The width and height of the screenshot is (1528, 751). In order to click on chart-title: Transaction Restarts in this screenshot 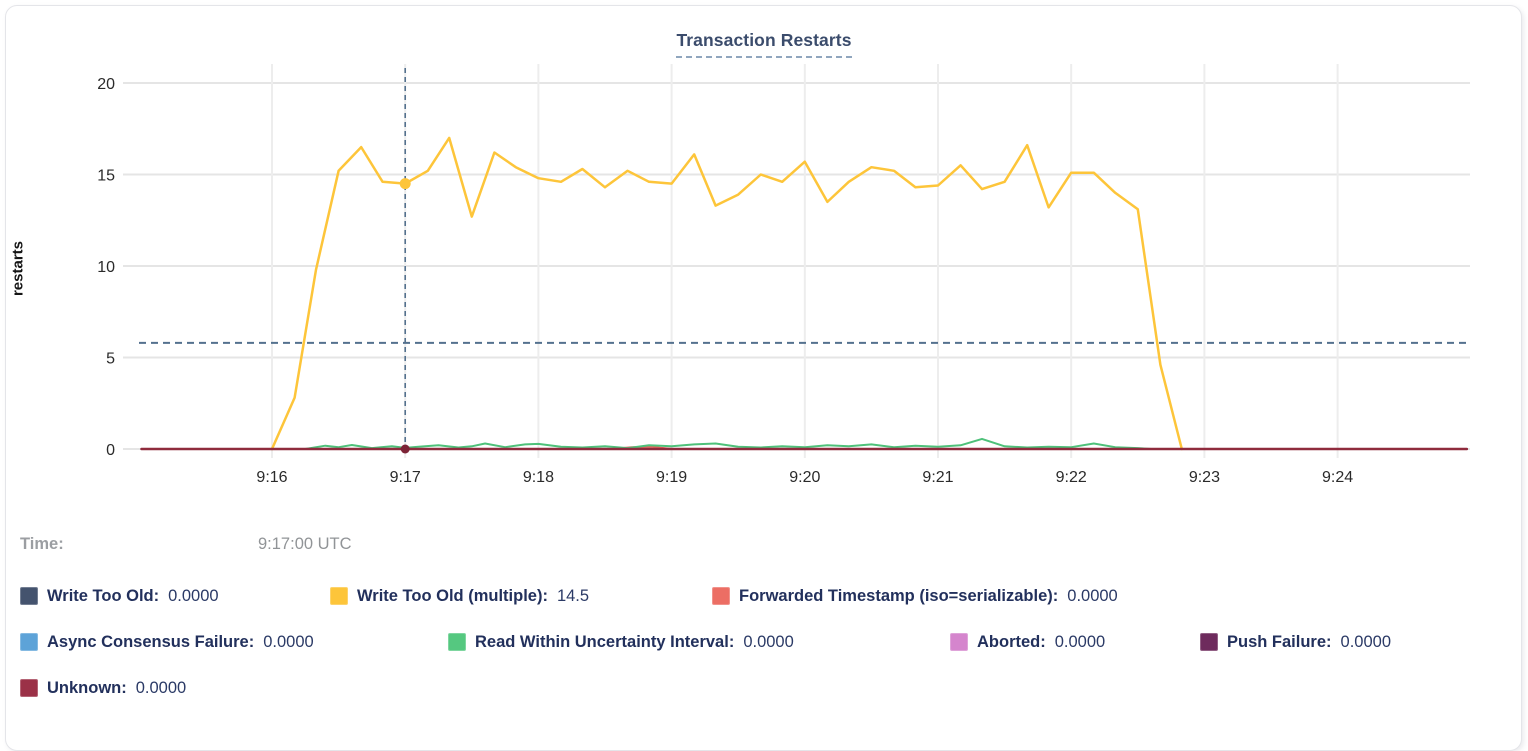, I will do `click(764, 44)`.